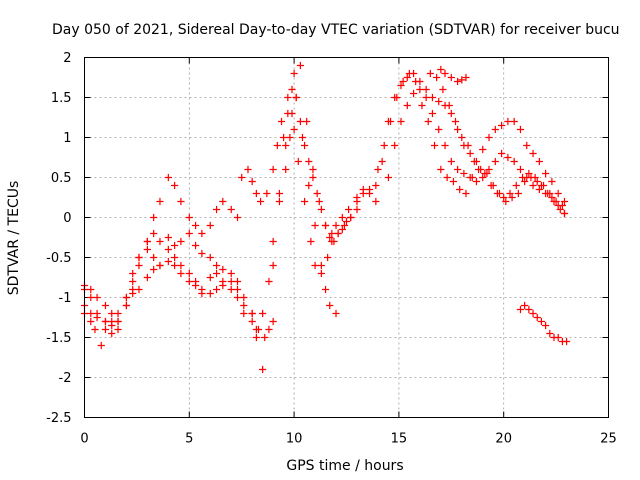  I want to click on x-tick-label: 25, so click(608, 439).